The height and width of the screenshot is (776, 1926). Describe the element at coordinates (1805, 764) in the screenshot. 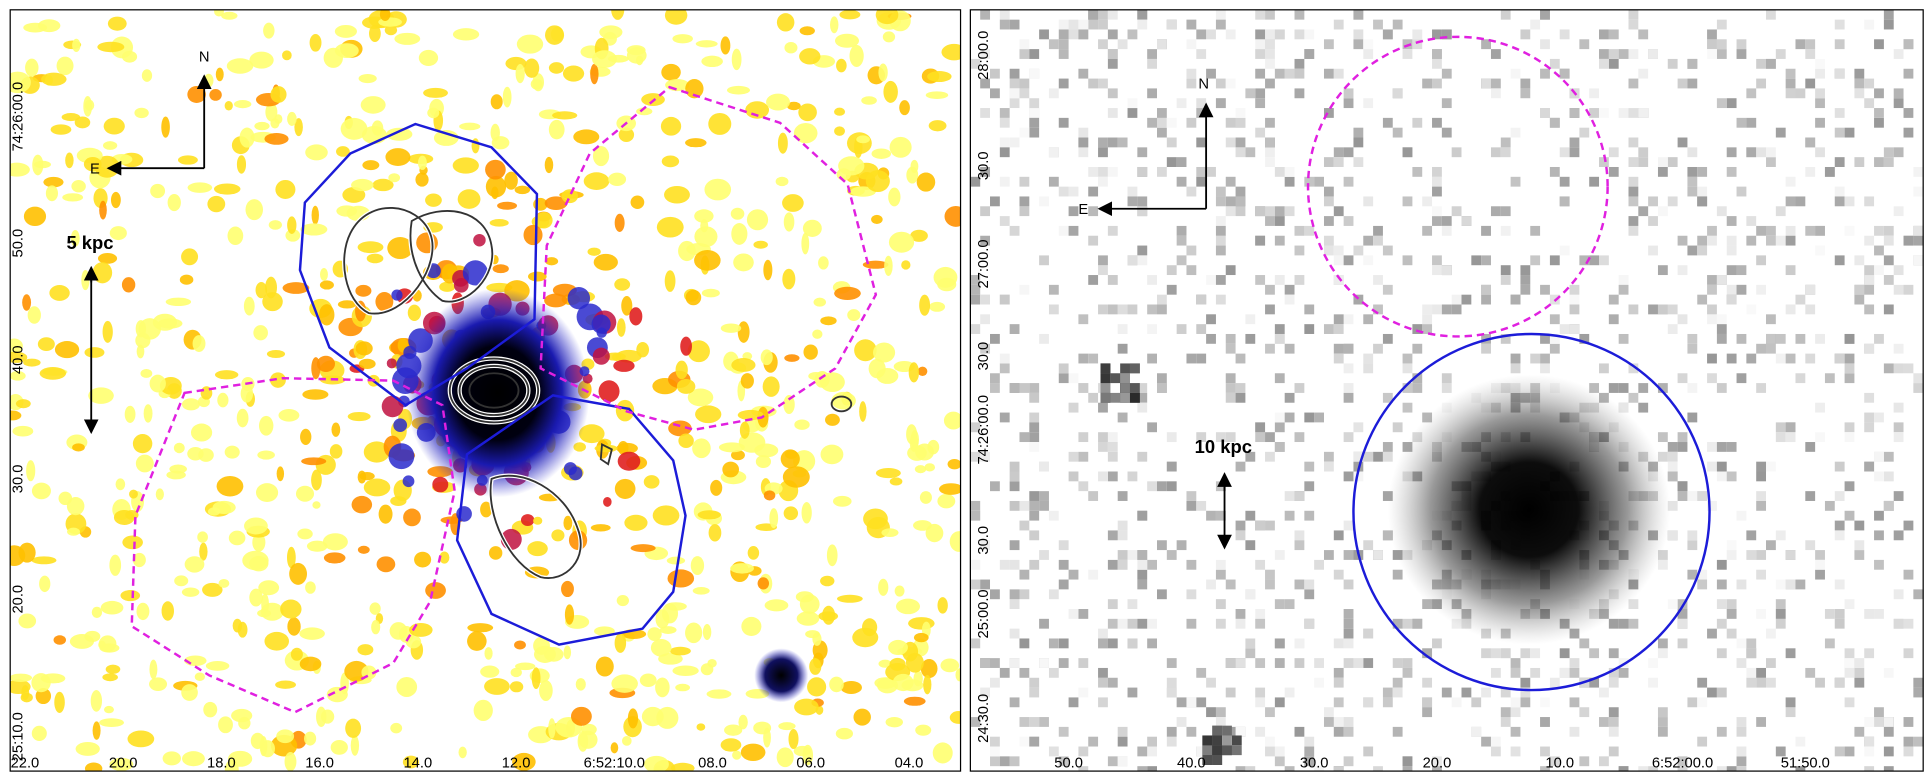

I see `x-coordinate-label: 51:50.0` at that location.